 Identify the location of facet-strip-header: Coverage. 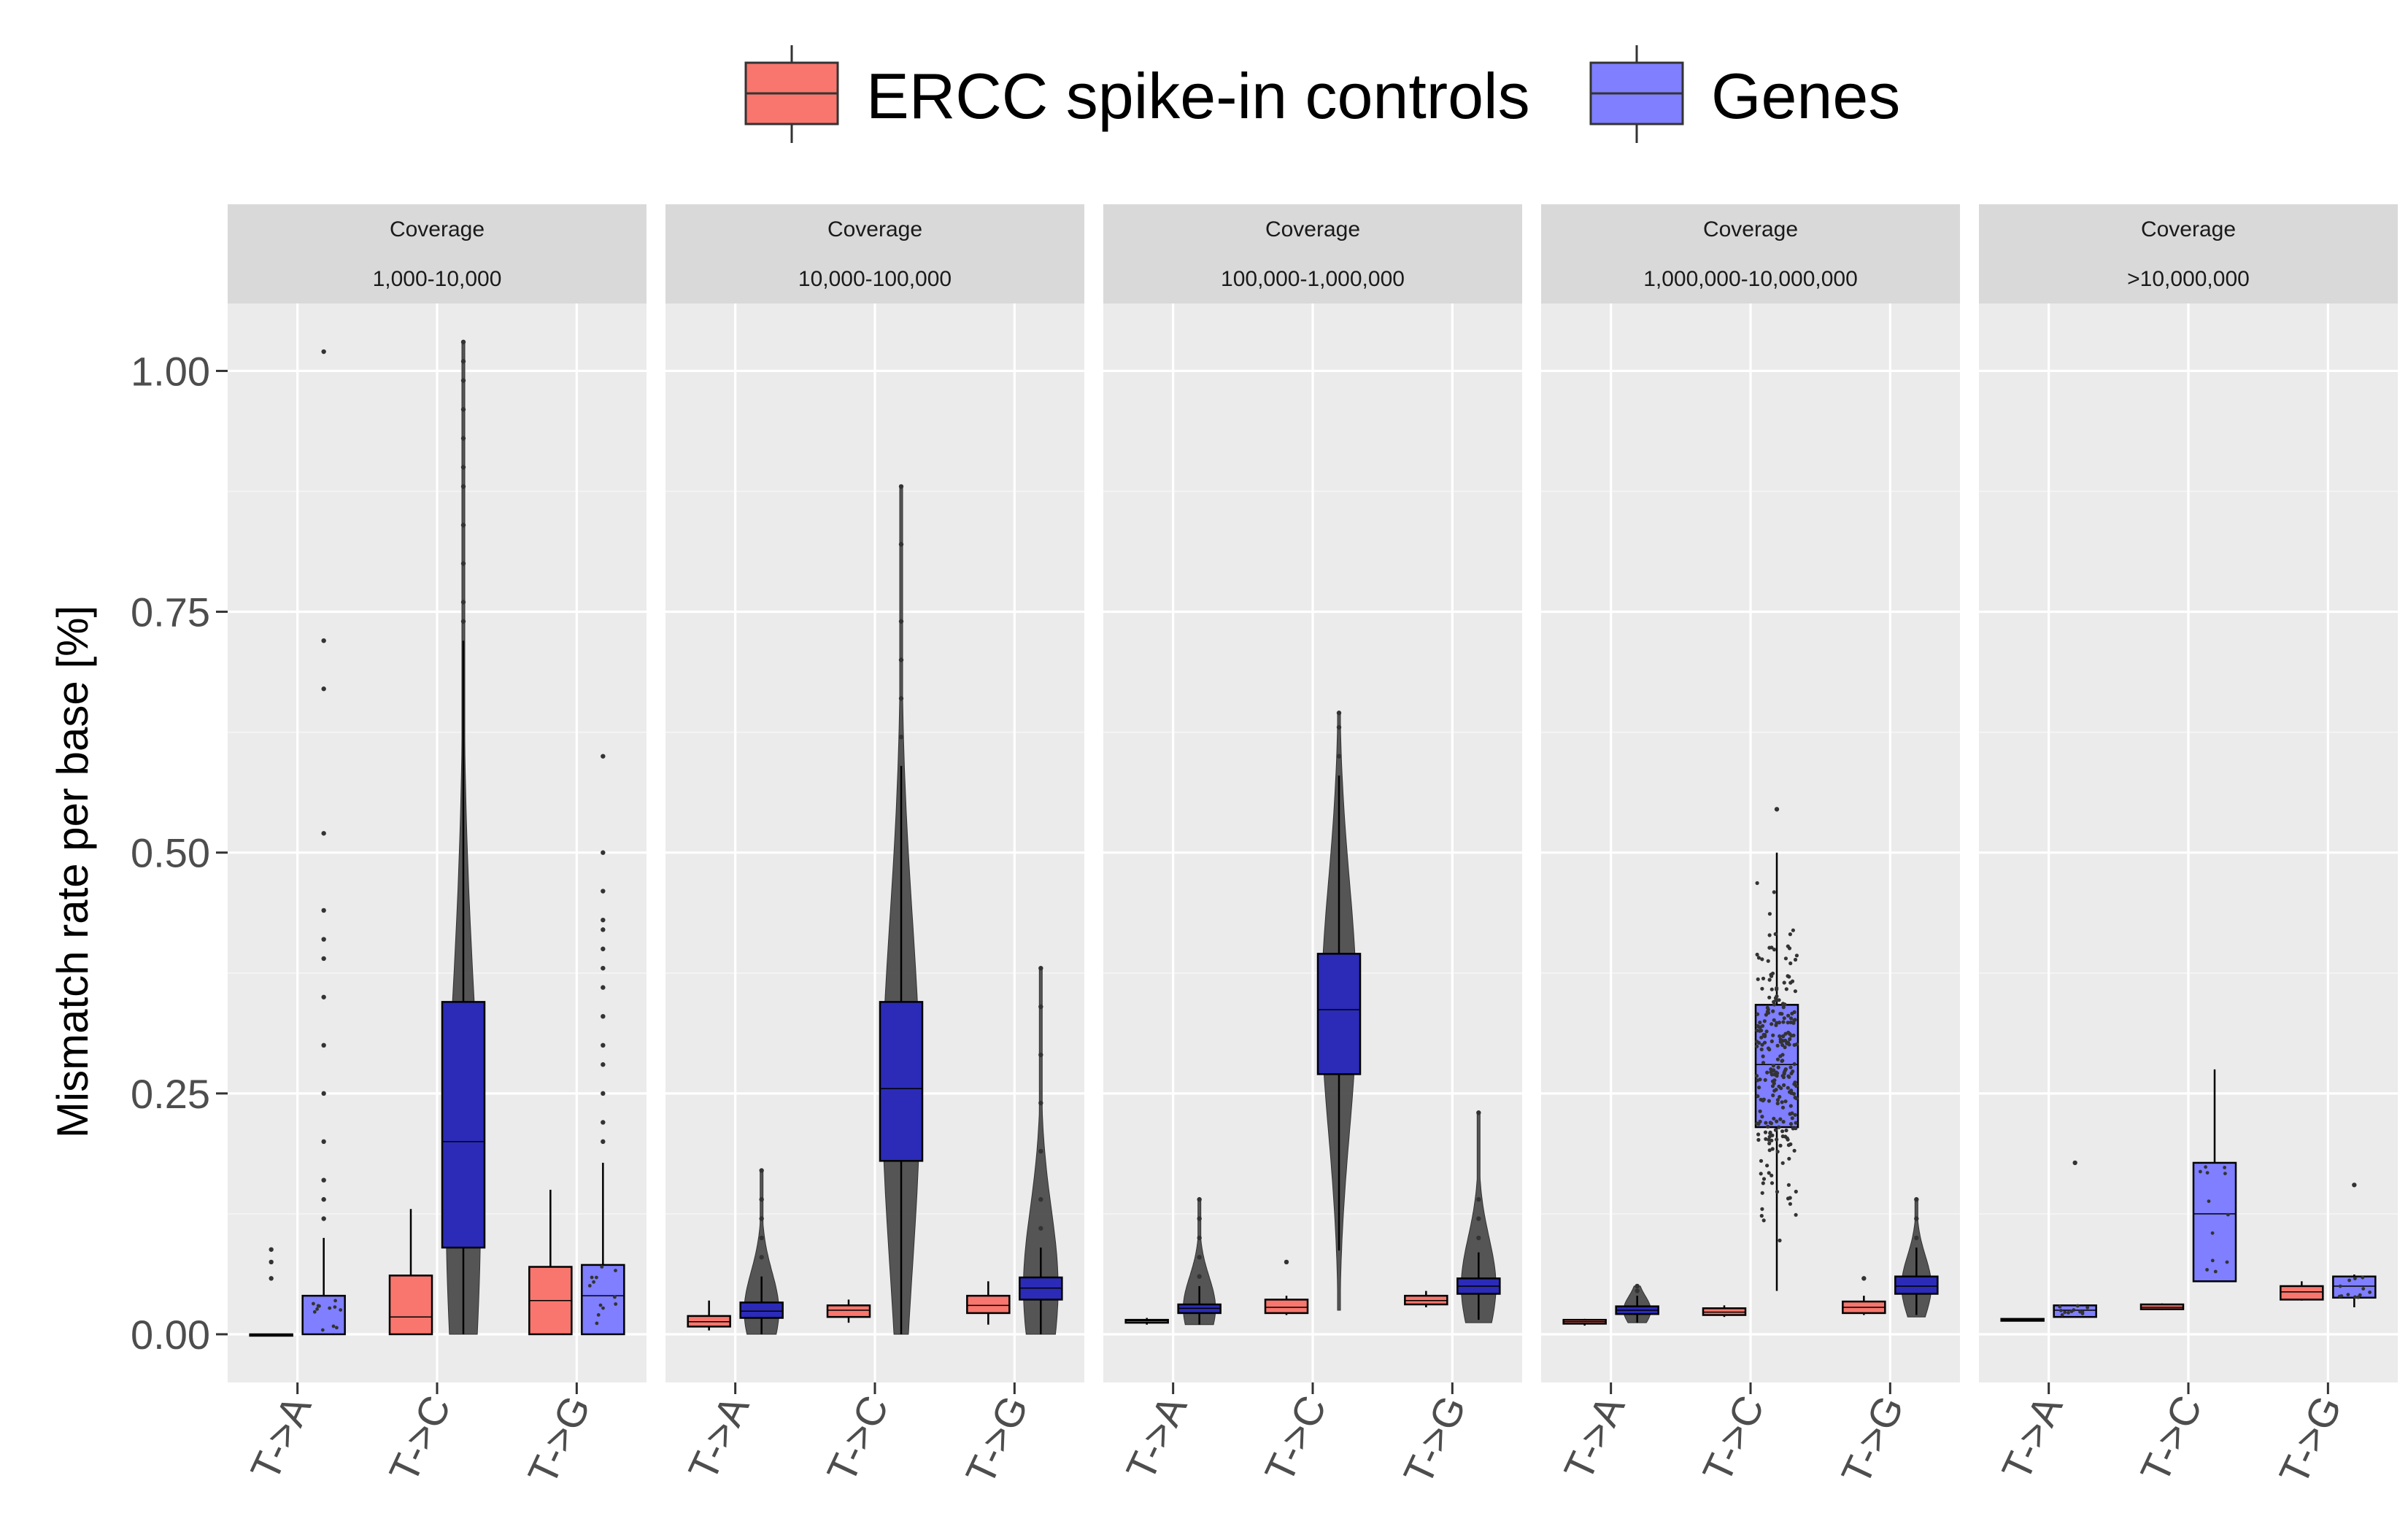
(1312, 229).